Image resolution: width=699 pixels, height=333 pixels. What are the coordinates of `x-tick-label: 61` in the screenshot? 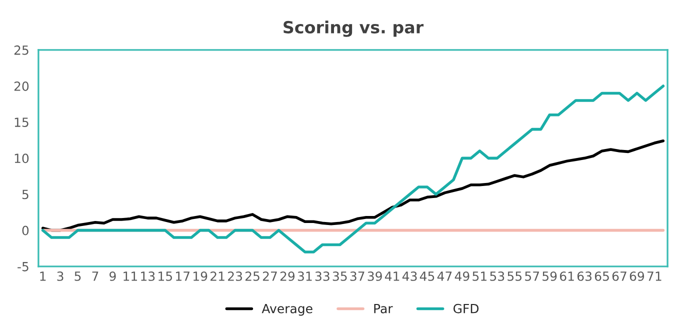 It's located at (567, 276).